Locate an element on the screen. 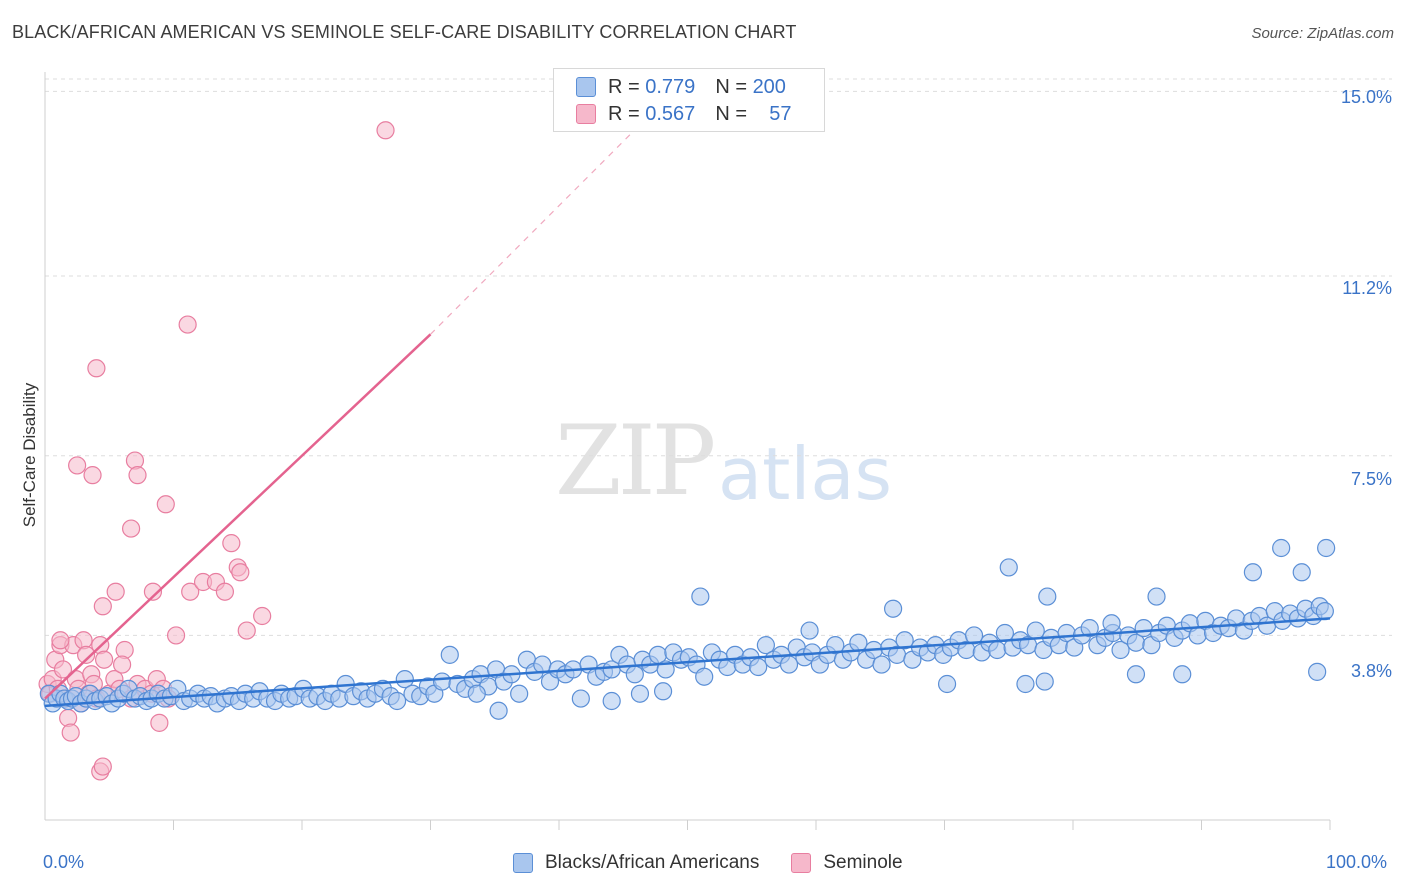 The height and width of the screenshot is (892, 1406). y-tick-label: 15.0% is located at coordinates (1366, 97).